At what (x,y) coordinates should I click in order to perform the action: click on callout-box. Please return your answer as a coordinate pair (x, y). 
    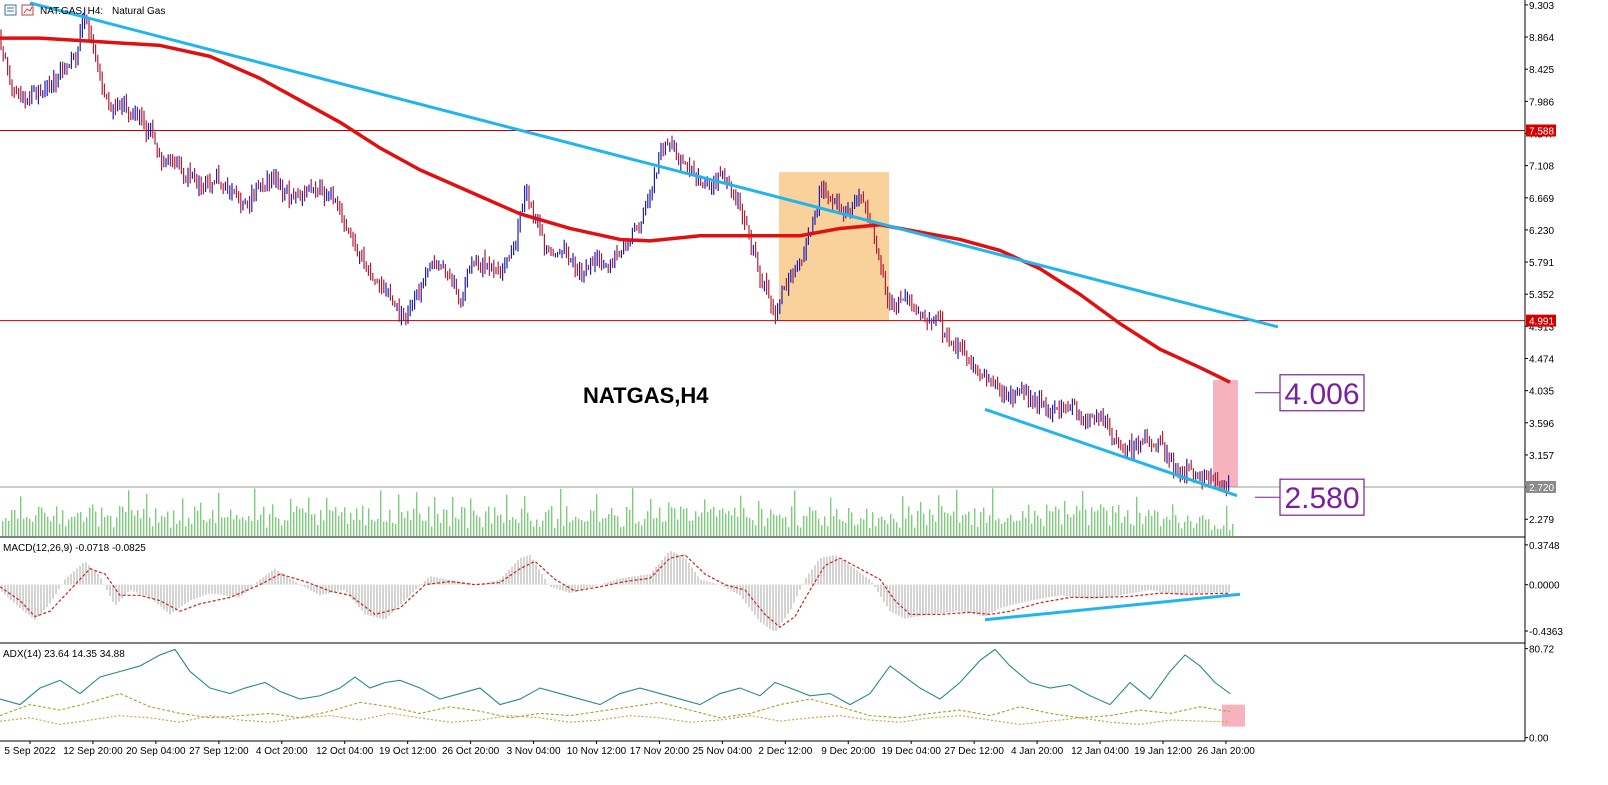
    Looking at the image, I should click on (1322, 393).